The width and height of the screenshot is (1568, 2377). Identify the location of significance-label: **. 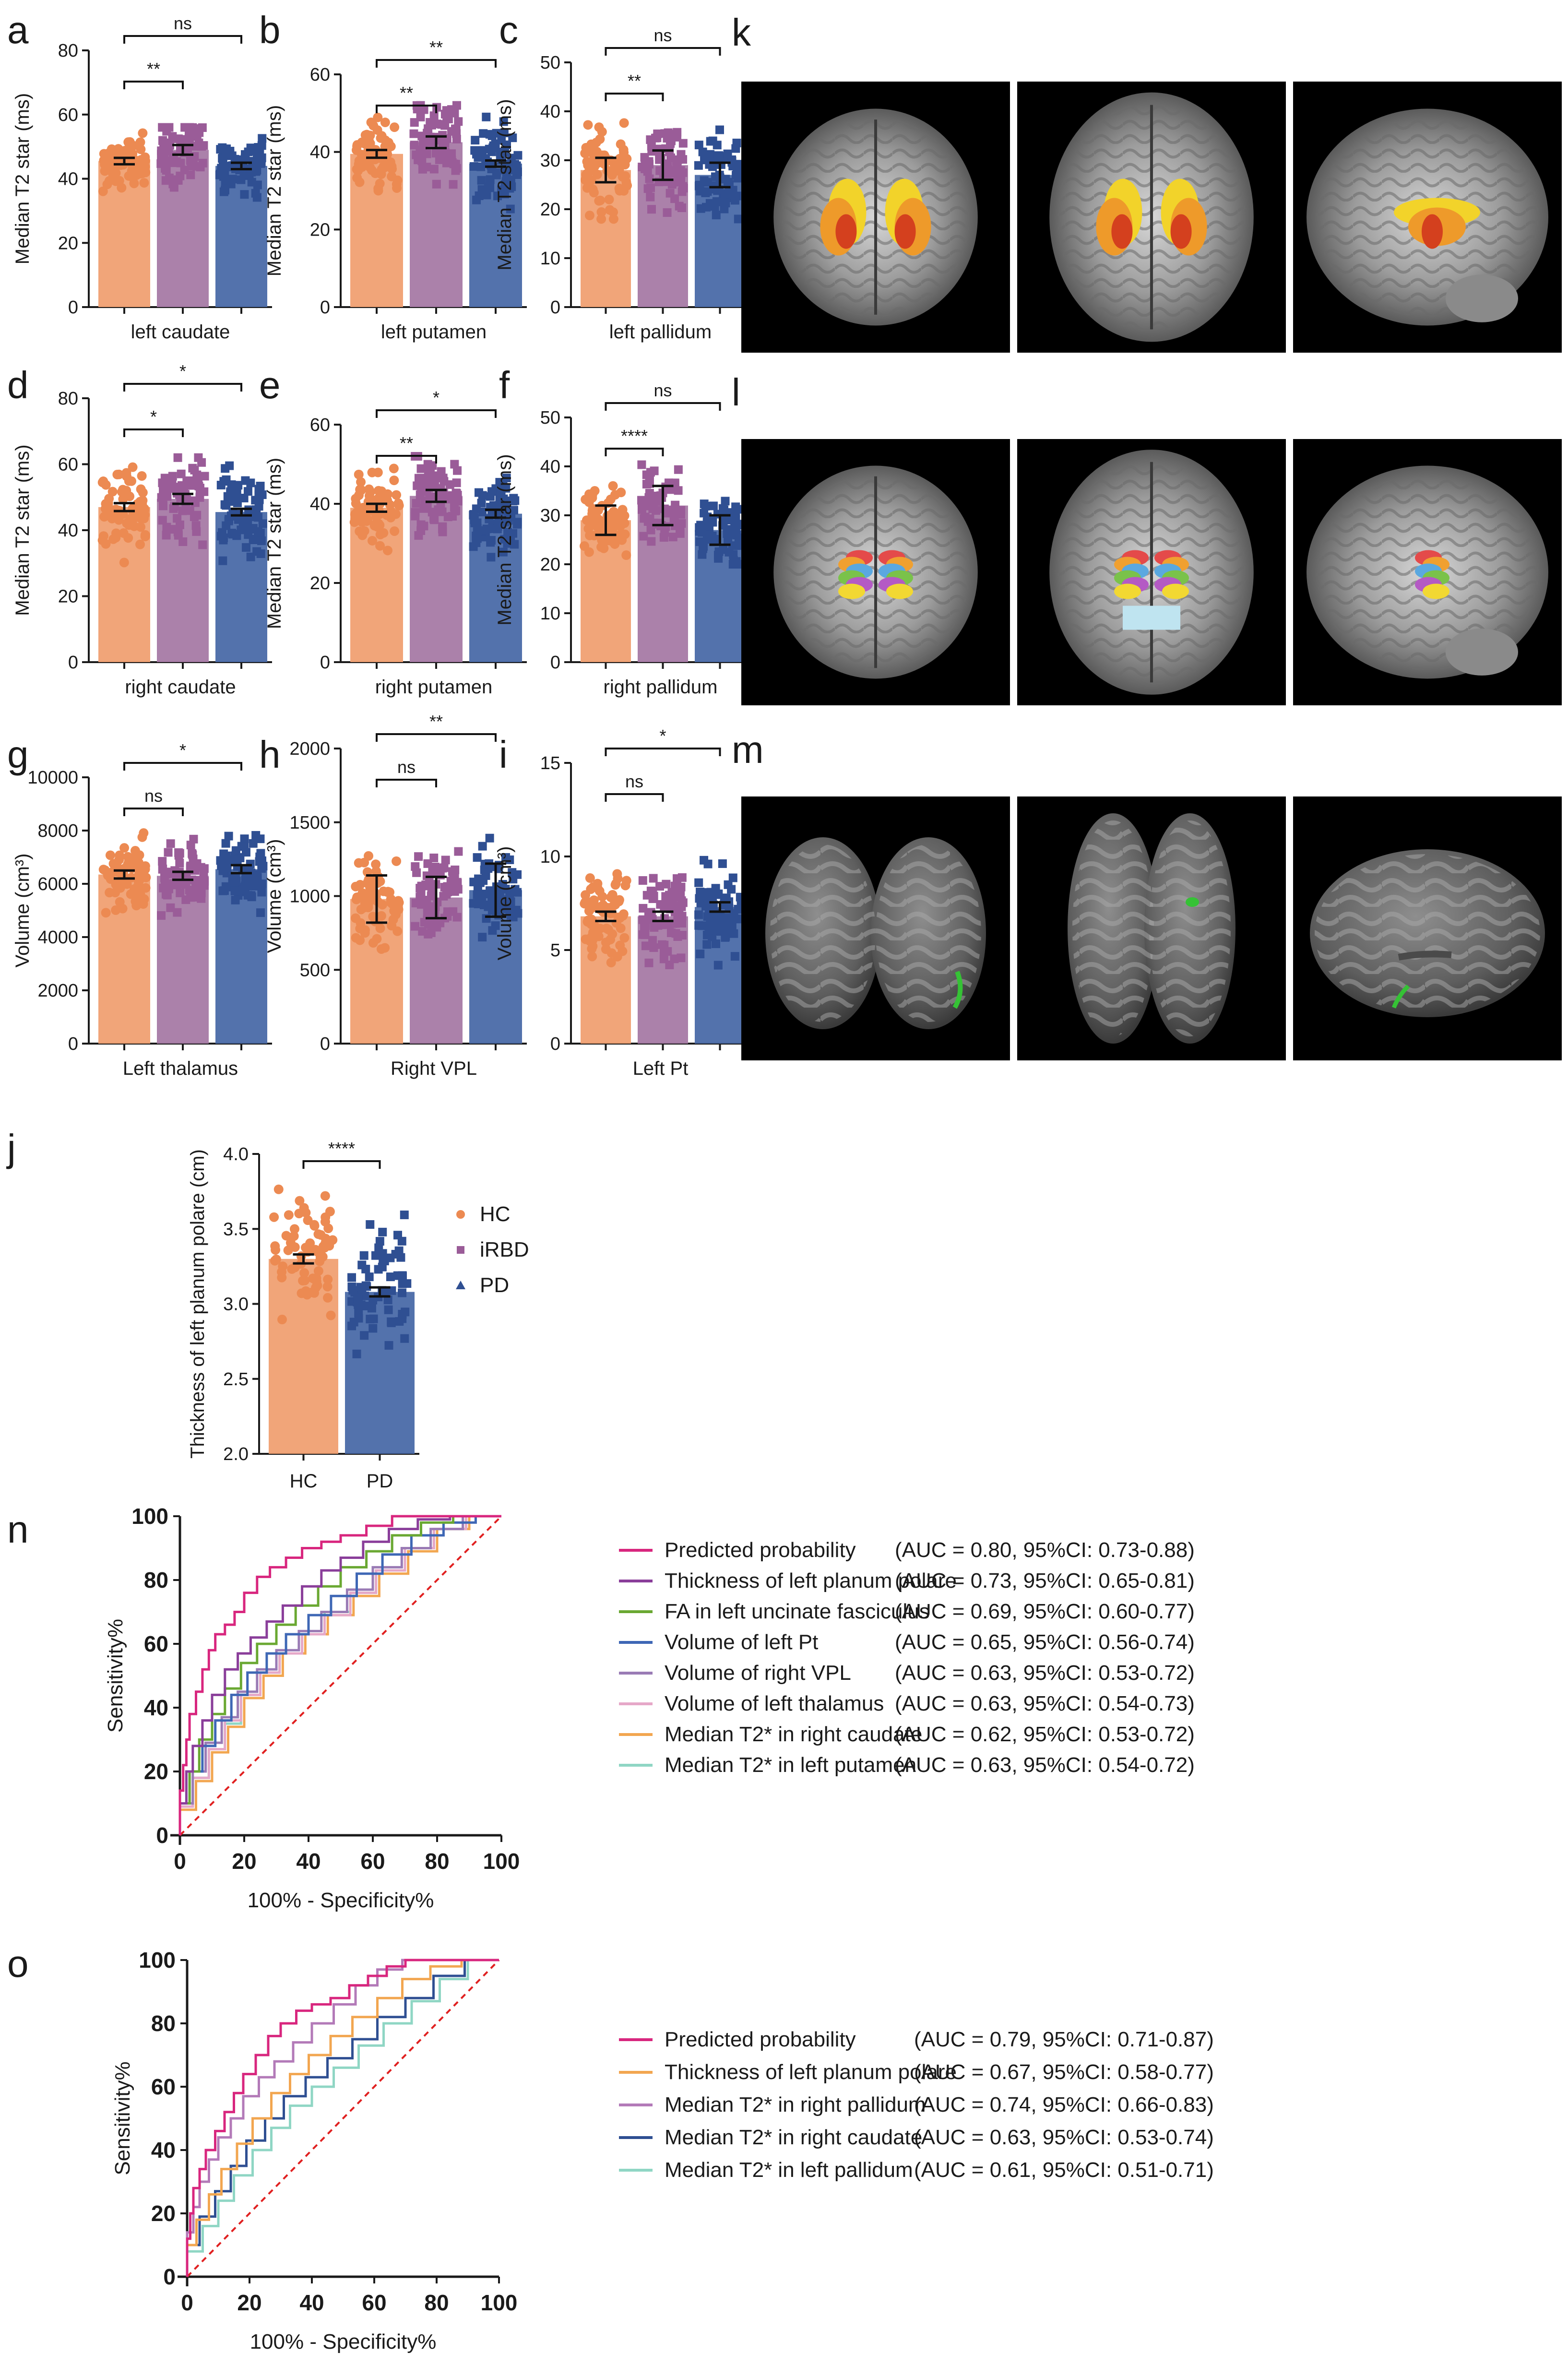
(406, 443).